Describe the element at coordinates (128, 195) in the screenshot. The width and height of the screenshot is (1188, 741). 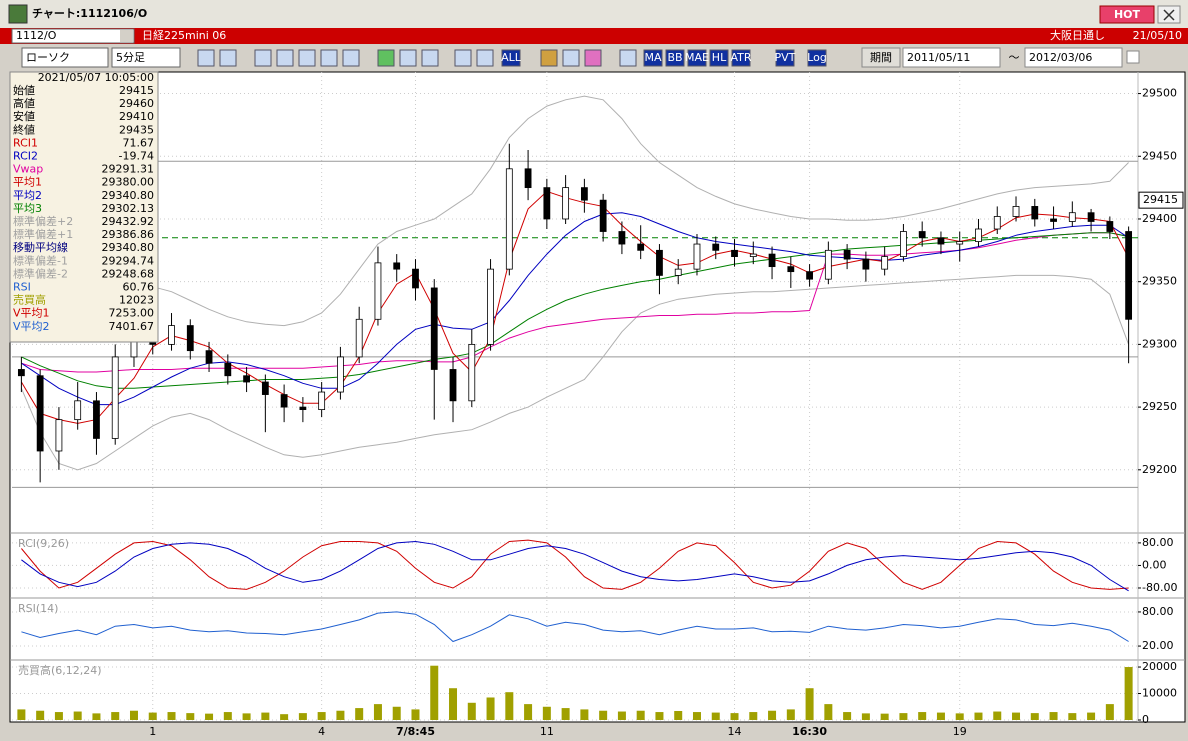
I see `info-value: 29340.80` at that location.